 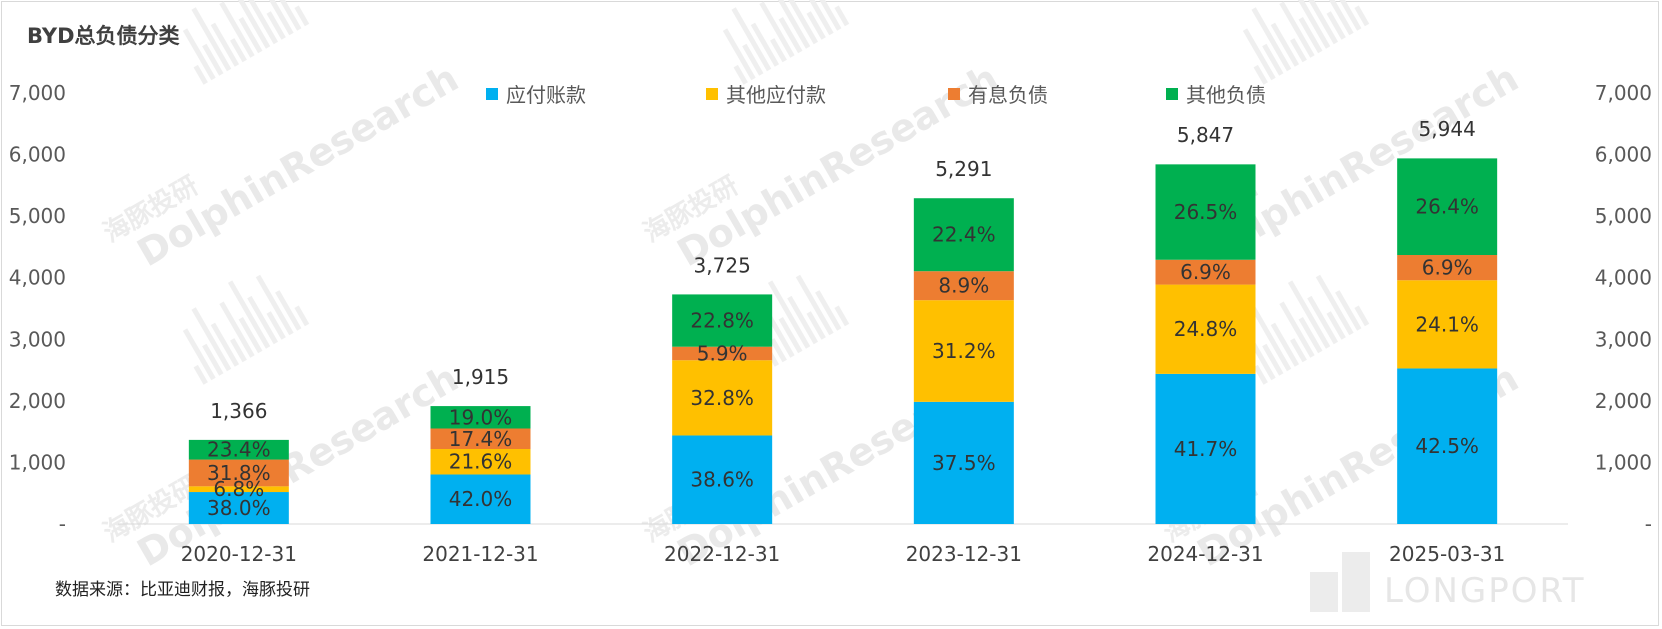 I want to click on total-label: 3,725, so click(x=722, y=266).